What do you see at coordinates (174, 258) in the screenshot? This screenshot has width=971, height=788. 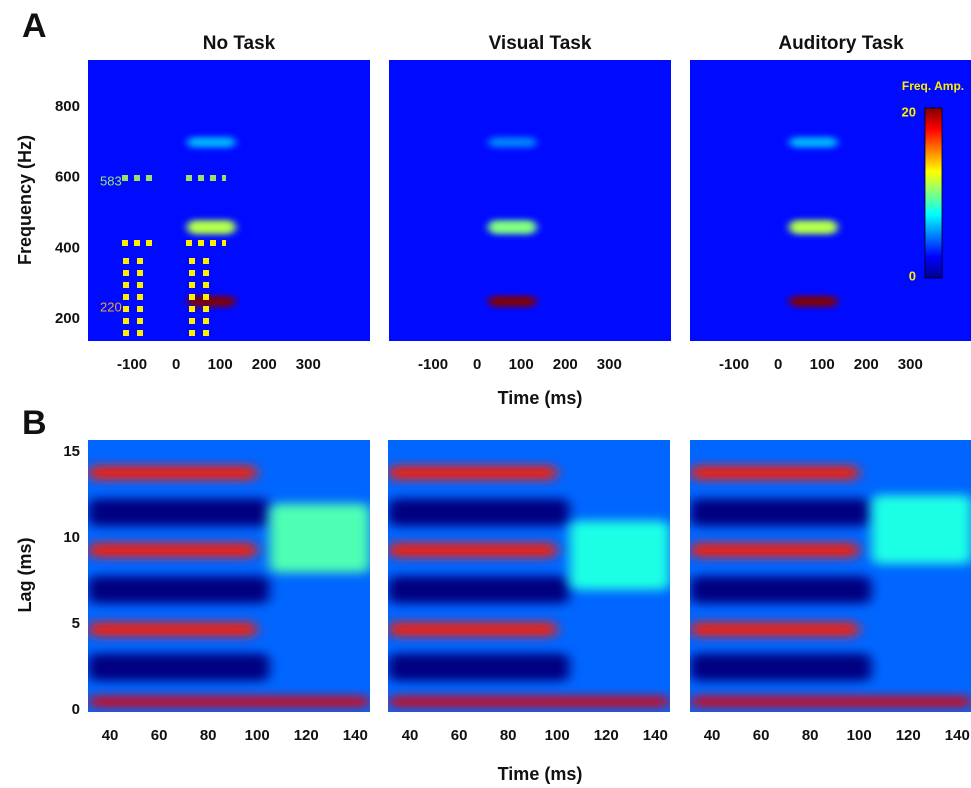 I see `annotation-lines` at bounding box center [174, 258].